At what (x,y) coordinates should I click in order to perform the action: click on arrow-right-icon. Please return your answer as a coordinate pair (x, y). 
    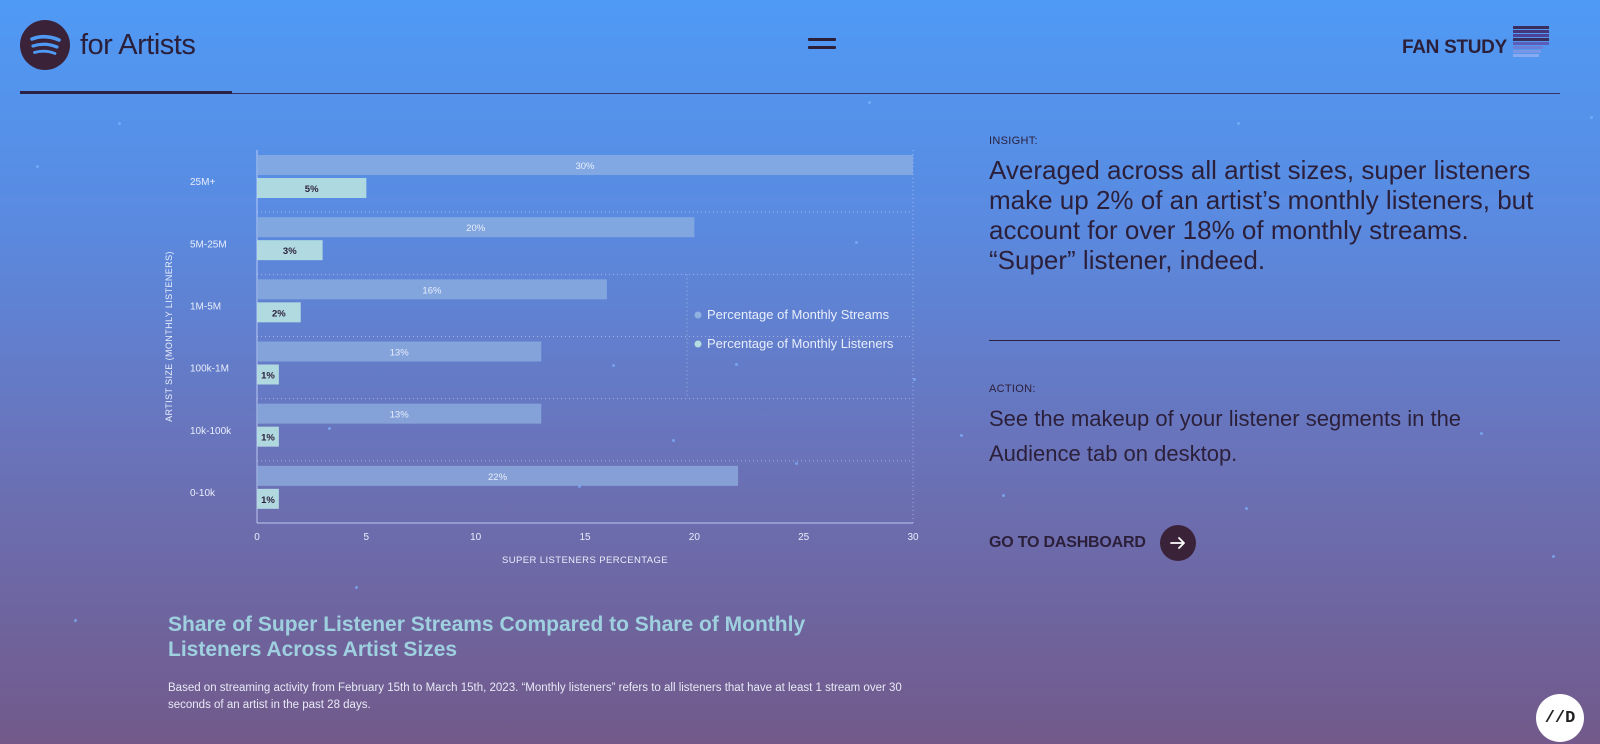
    Looking at the image, I should click on (1177, 543).